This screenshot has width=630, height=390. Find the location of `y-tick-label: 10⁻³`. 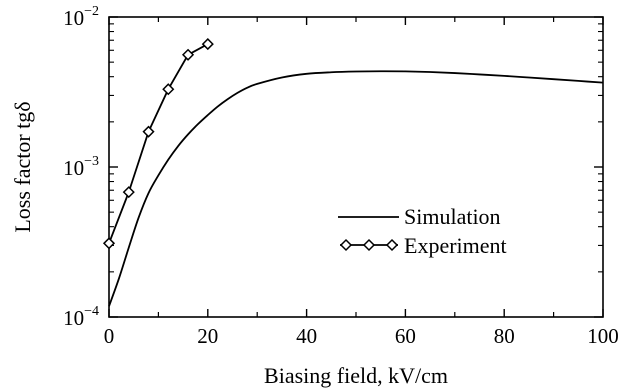

y-tick-label: 10⁻³ is located at coordinates (81, 167).